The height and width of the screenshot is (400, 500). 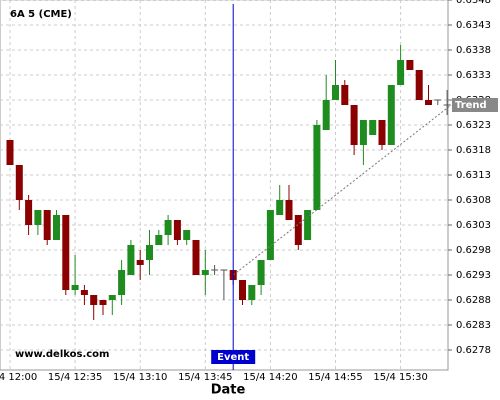 I want to click on x-axis-label: Date, so click(x=228, y=390).